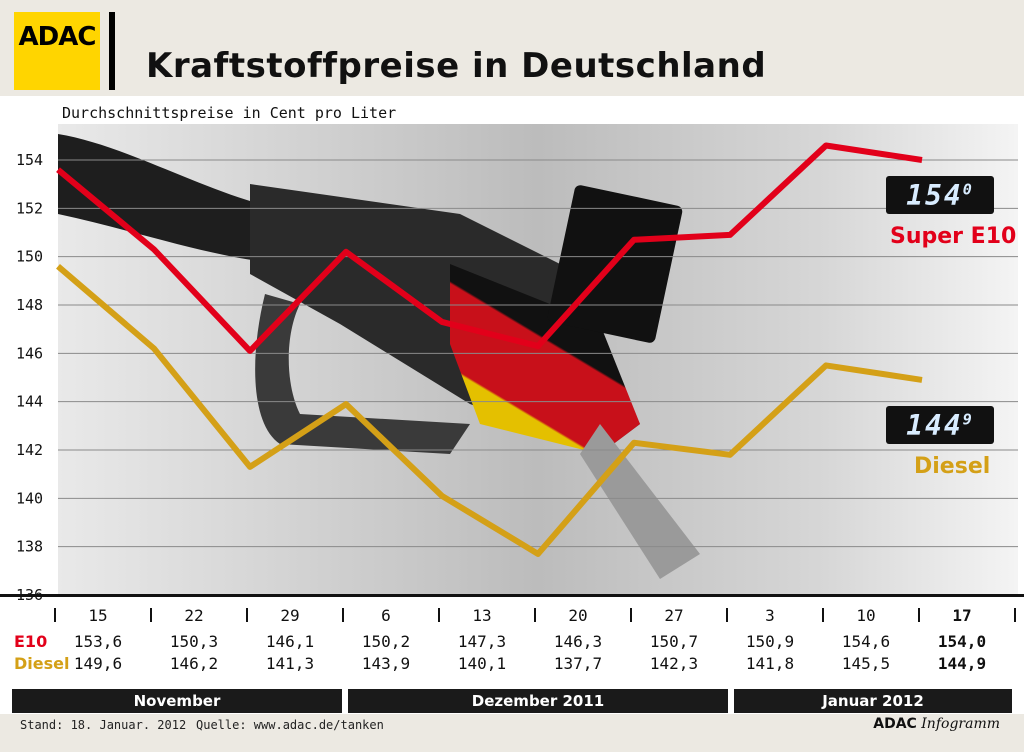  What do you see at coordinates (674, 641) in the screenshot?
I see `table-cell-e10: 150,7` at bounding box center [674, 641].